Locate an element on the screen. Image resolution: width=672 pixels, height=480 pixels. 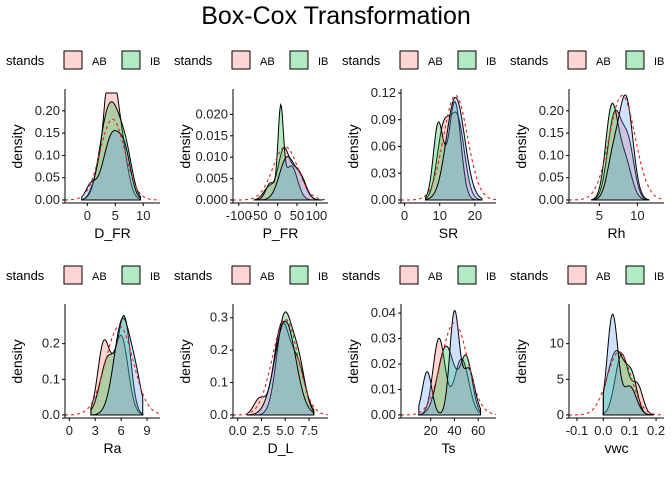
page-title: Box-Cox Transformation is located at coordinates (336, 16).